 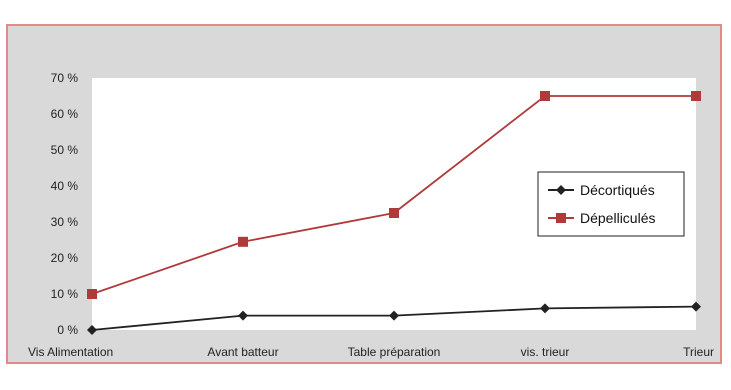 I want to click on y-tick-label: 60 %, so click(x=65, y=114).